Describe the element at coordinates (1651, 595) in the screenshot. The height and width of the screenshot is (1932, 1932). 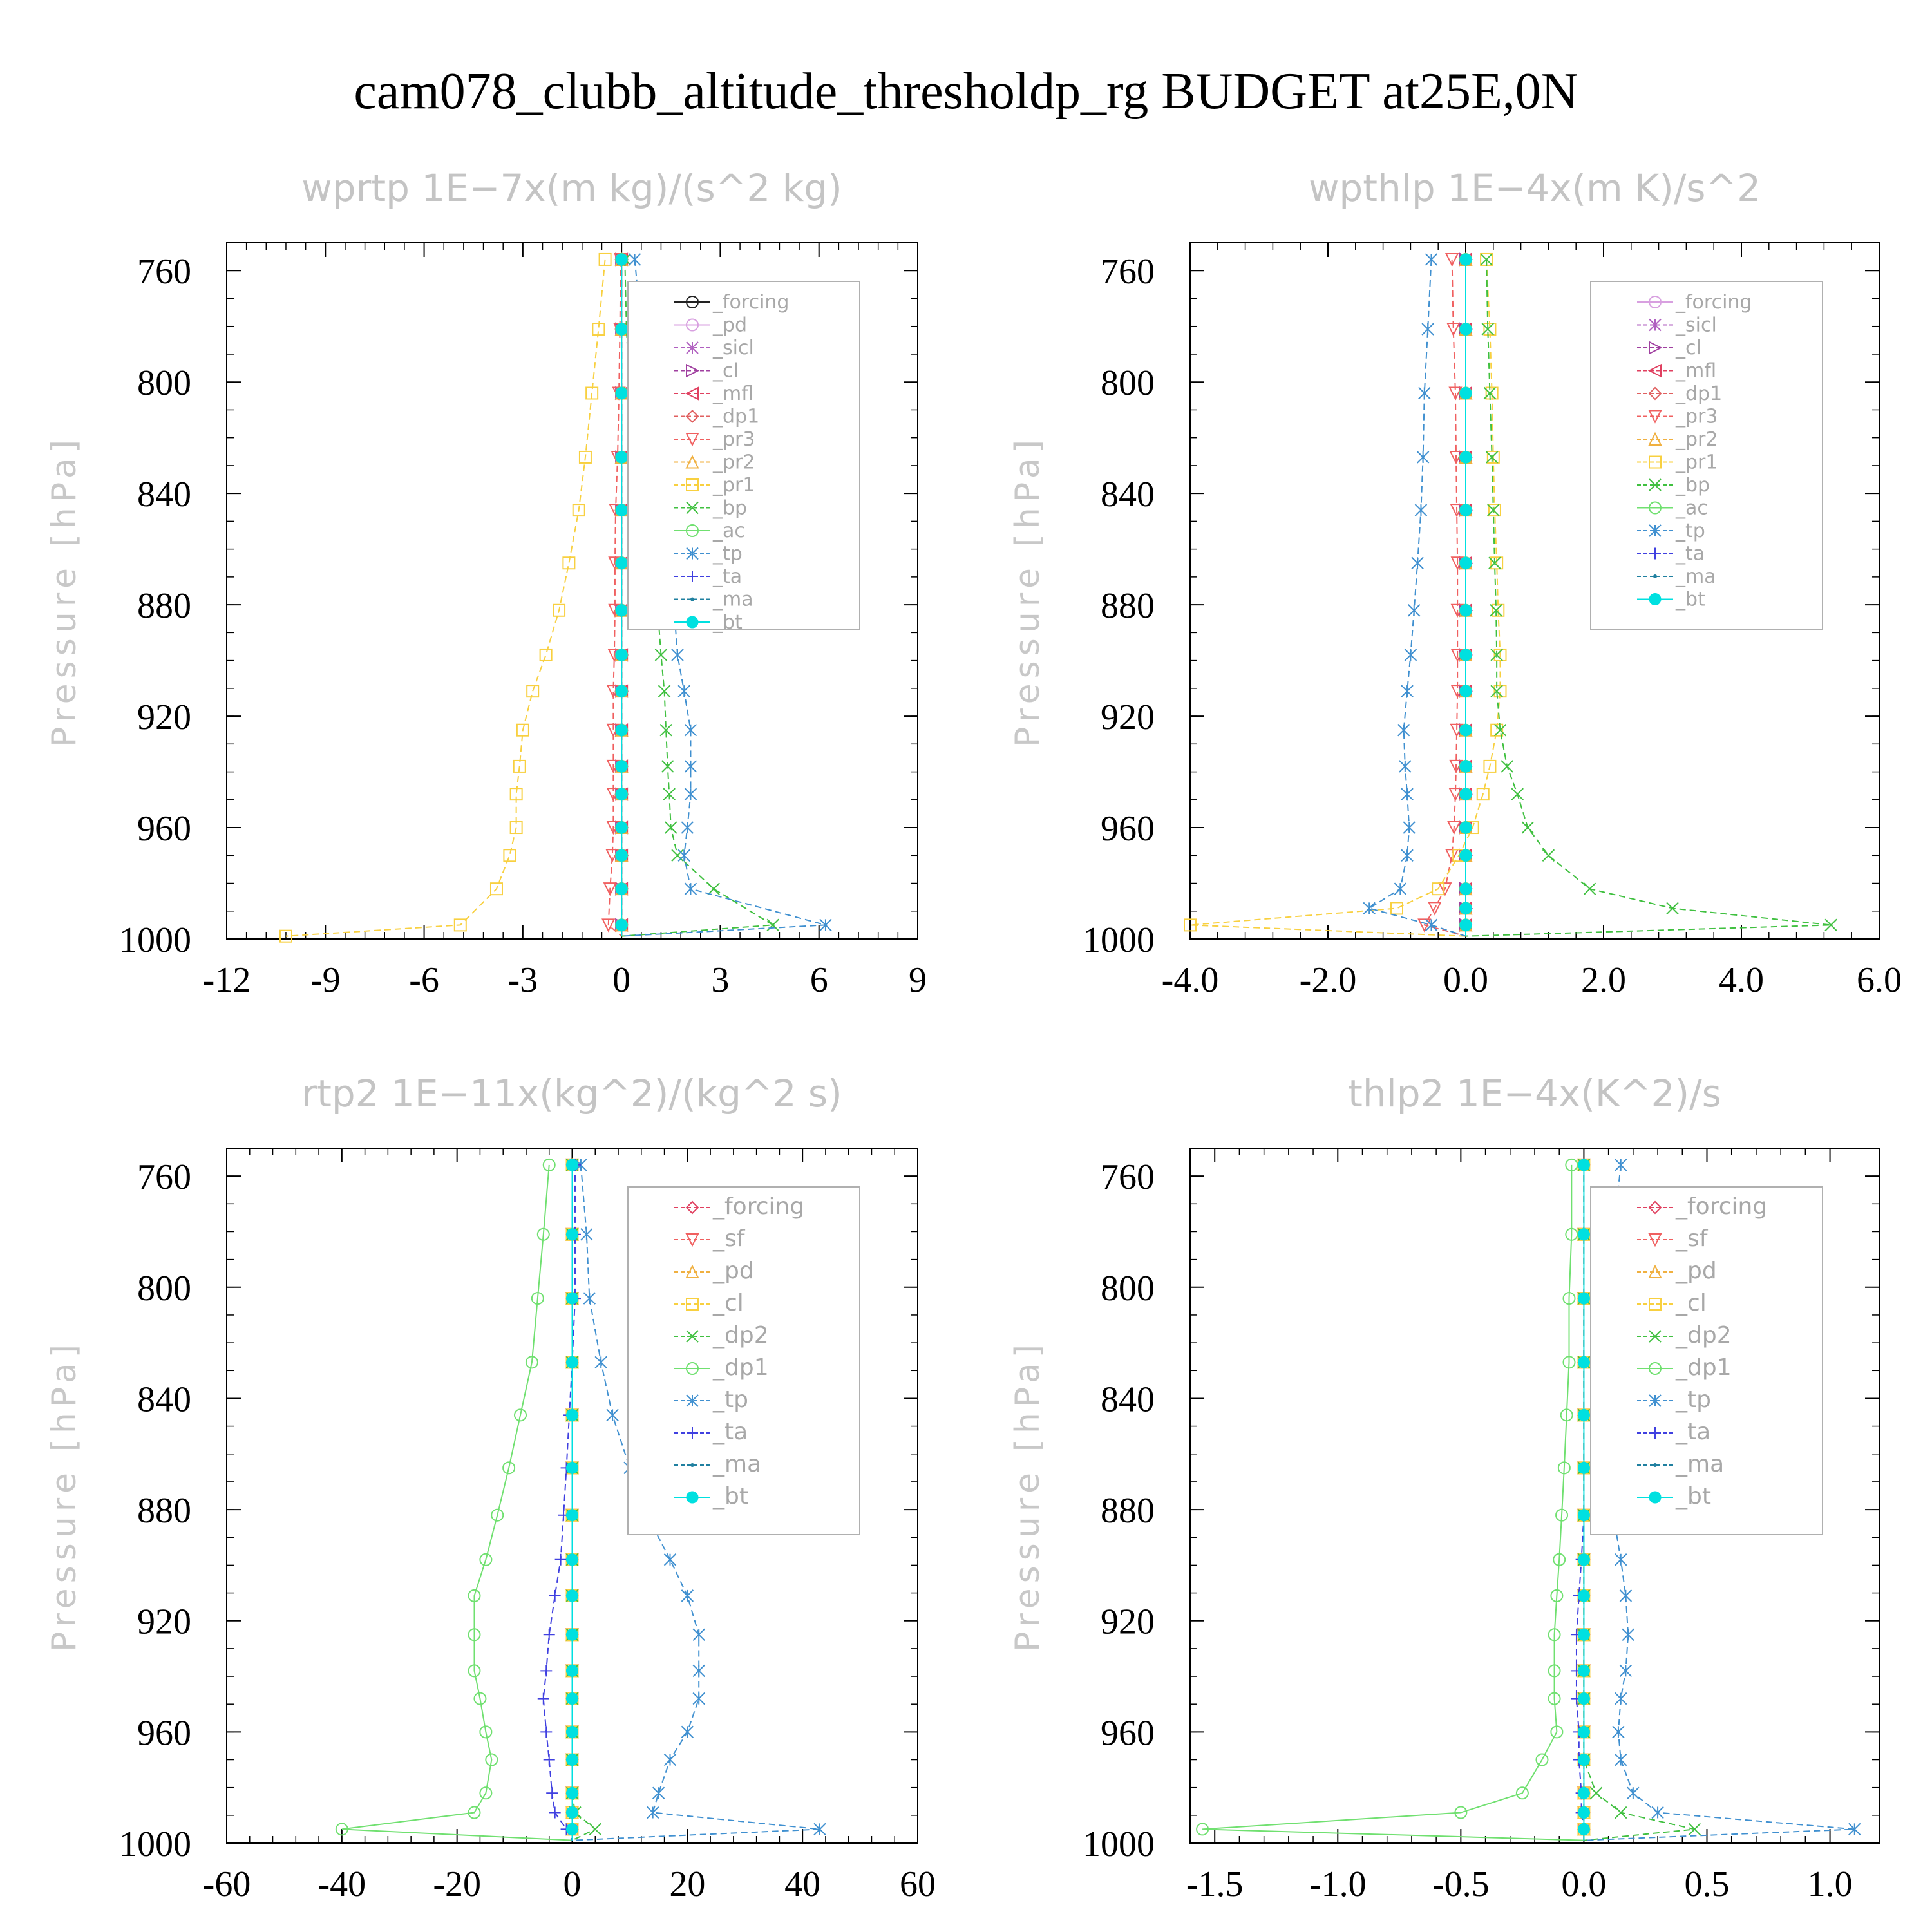
I see `series-bp` at that location.